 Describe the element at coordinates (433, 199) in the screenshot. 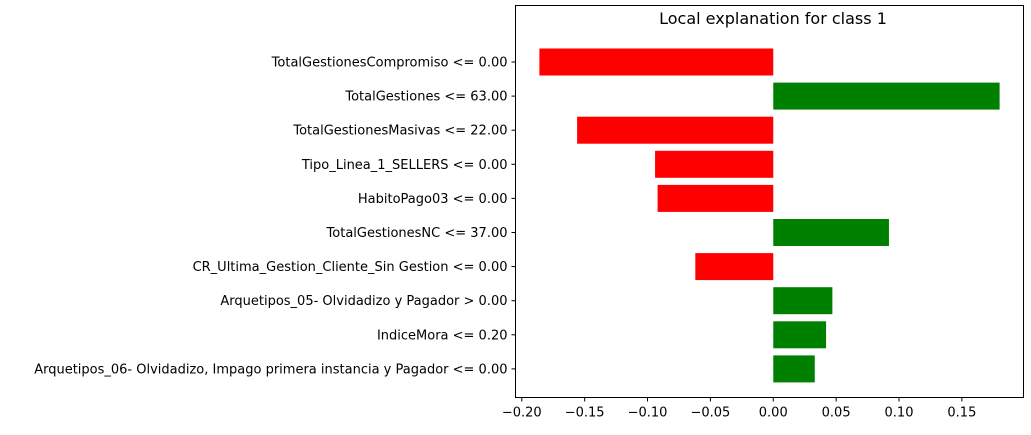

I see `y-tick-label: HabitoPago03 <= 0.00` at that location.